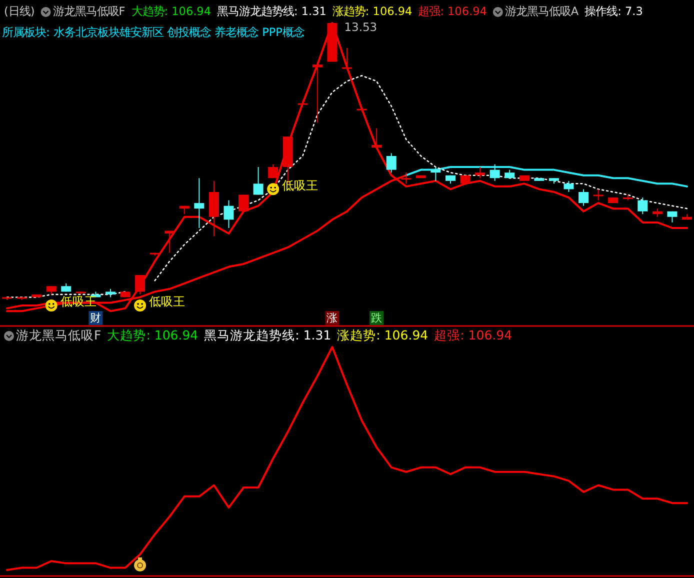  I want to click on text: 游龙黑马低吸A, so click(541, 11).